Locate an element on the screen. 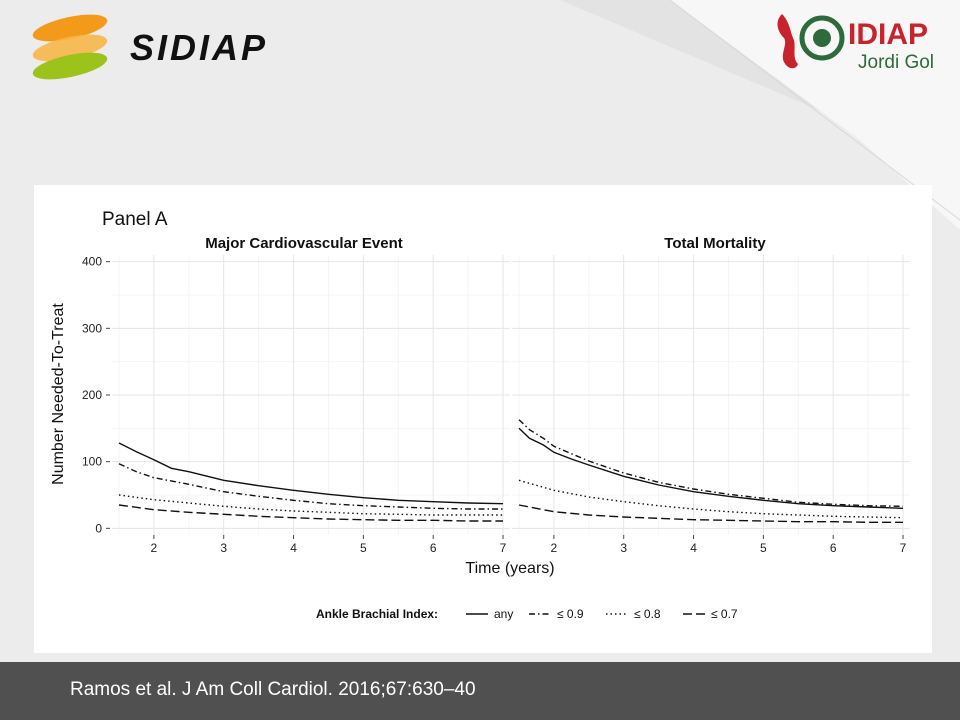 This screenshot has width=960, height=720. sidiap-logo-text: SIDIAP is located at coordinates (199, 47).